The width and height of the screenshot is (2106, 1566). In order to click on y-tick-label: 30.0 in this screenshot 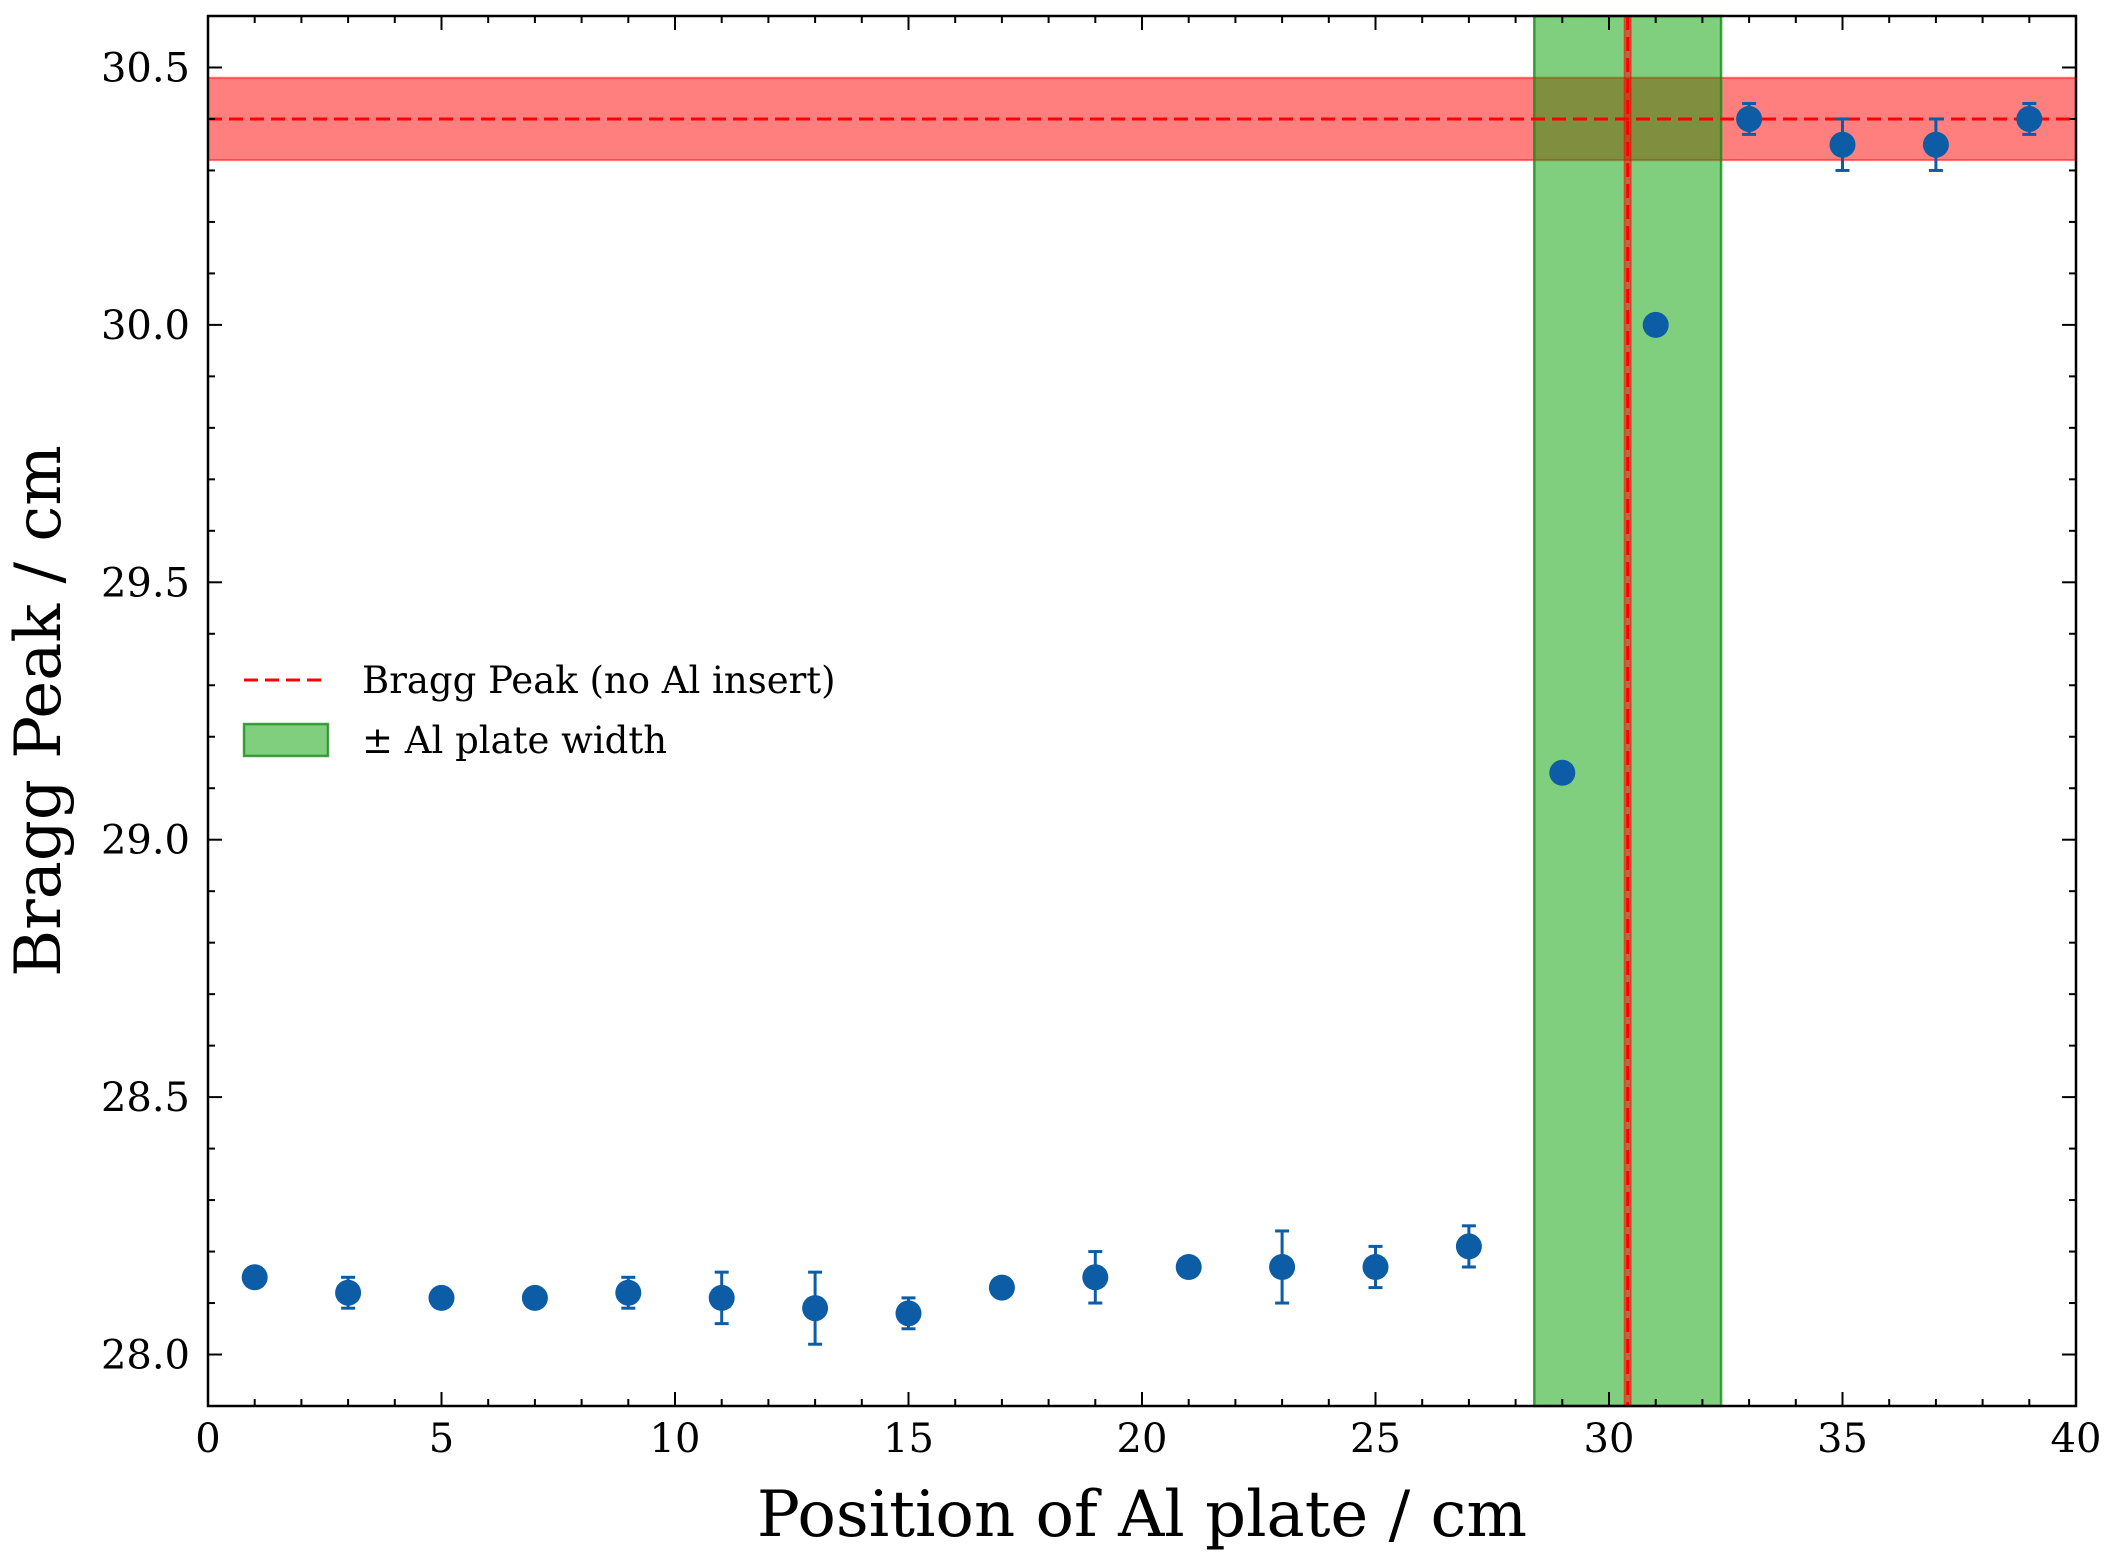, I will do `click(145, 326)`.